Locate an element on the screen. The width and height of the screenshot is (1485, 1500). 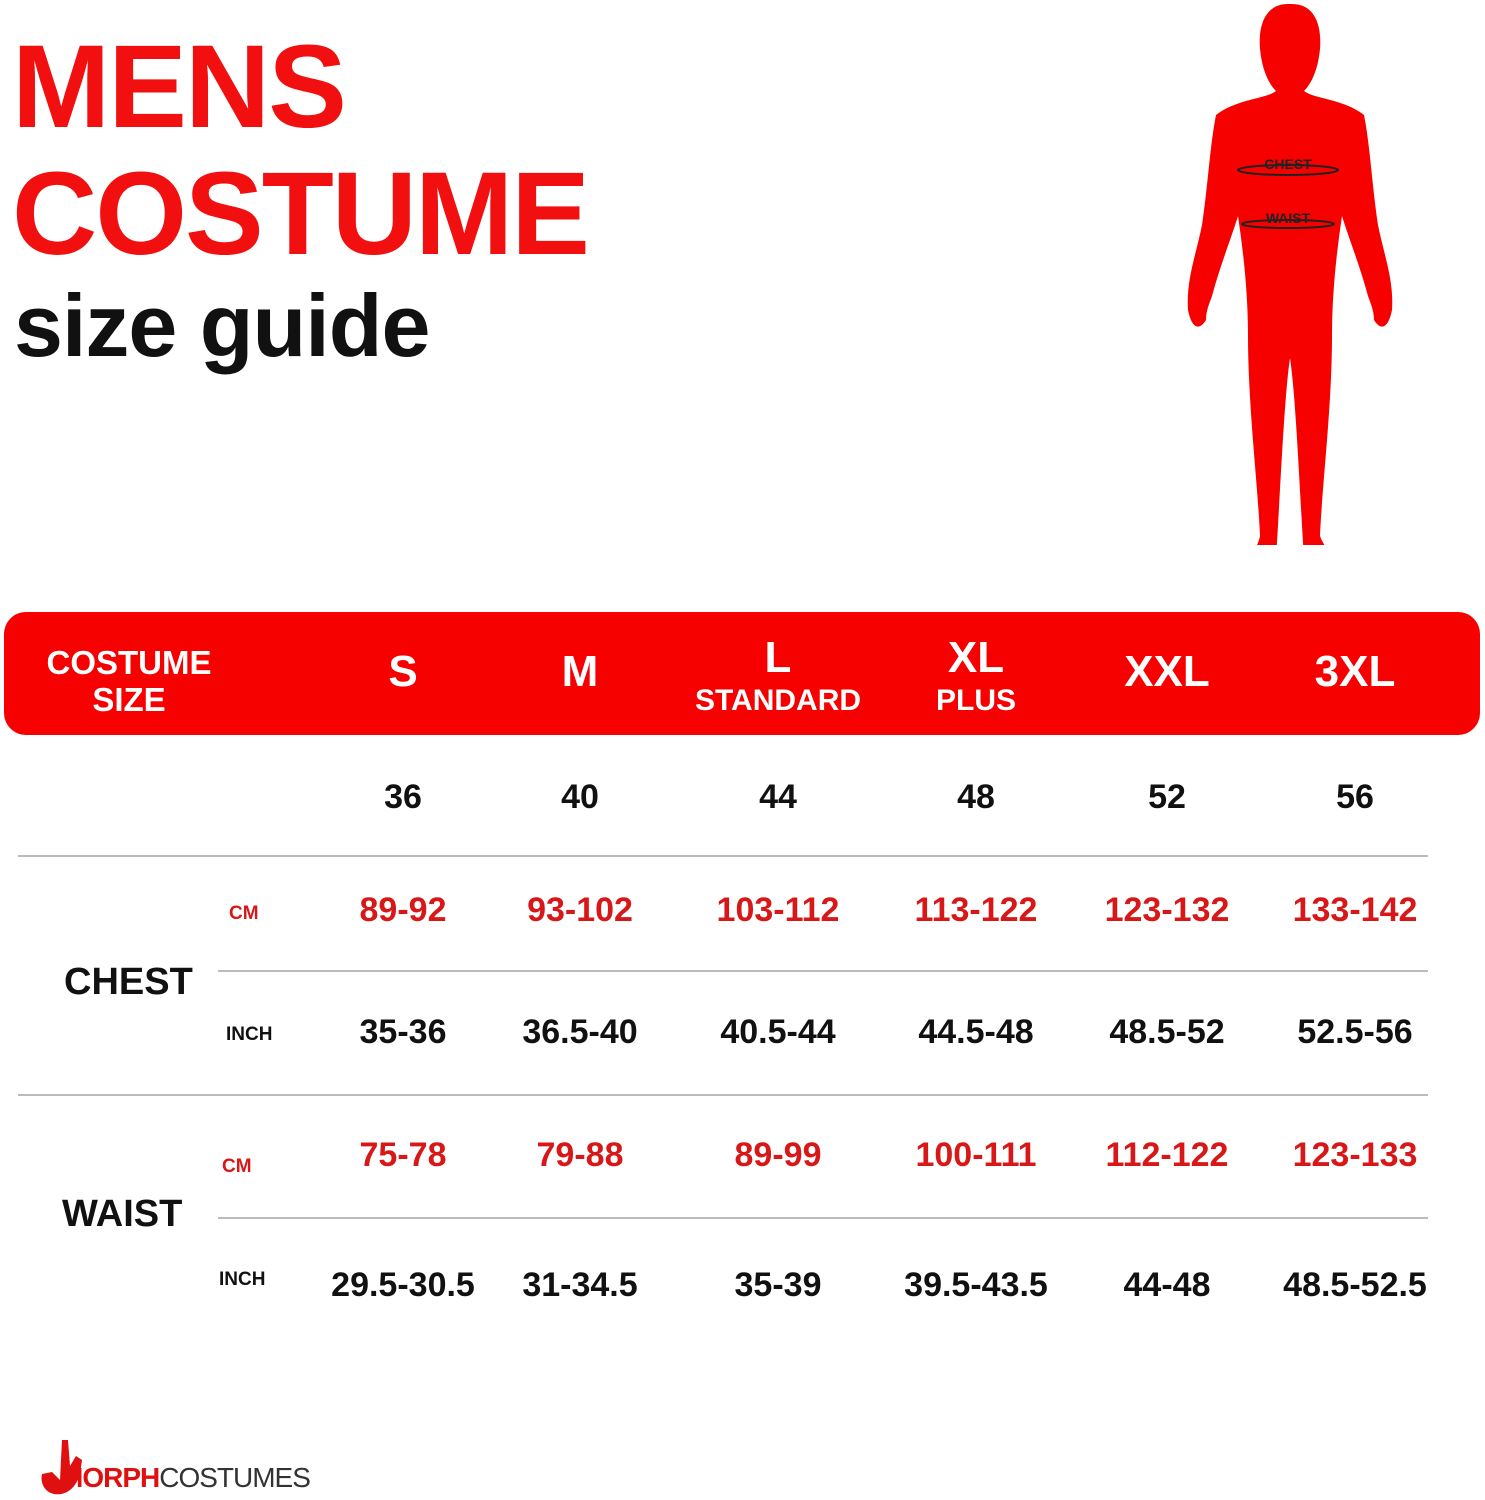
rock-hand-icon is located at coordinates (61, 1467).